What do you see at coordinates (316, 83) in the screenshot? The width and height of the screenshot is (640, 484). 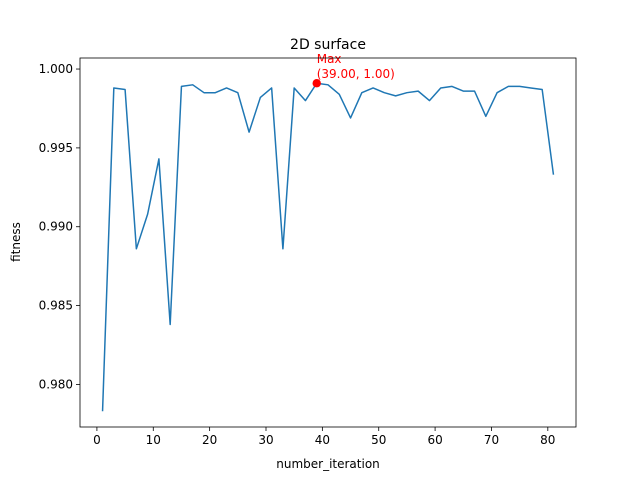 I see `max-point-marker` at bounding box center [316, 83].